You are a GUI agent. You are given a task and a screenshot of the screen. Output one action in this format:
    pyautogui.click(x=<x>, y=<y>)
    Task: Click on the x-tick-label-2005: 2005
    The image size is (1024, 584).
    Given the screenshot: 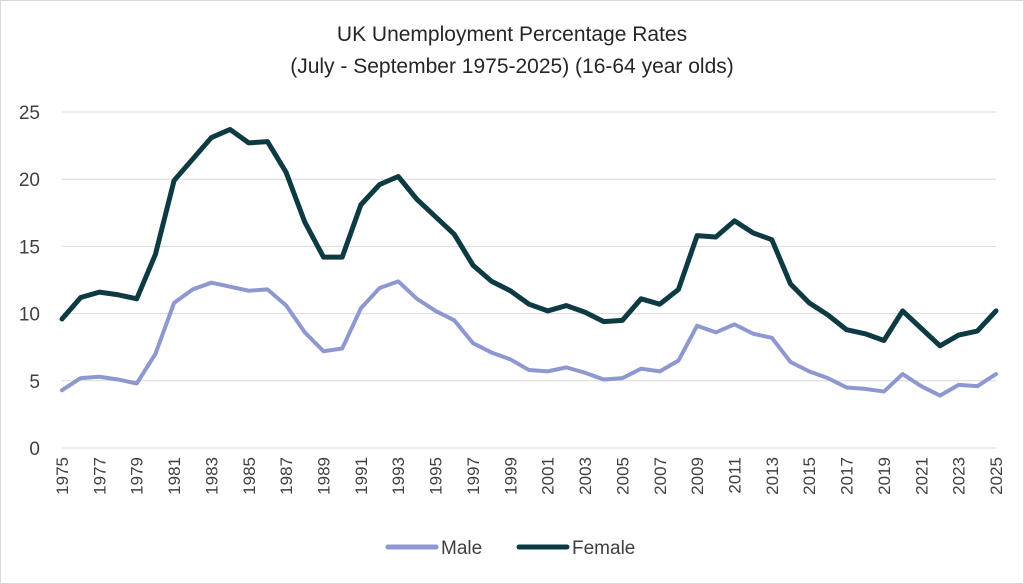 What is the action you would take?
    pyautogui.click(x=622, y=476)
    